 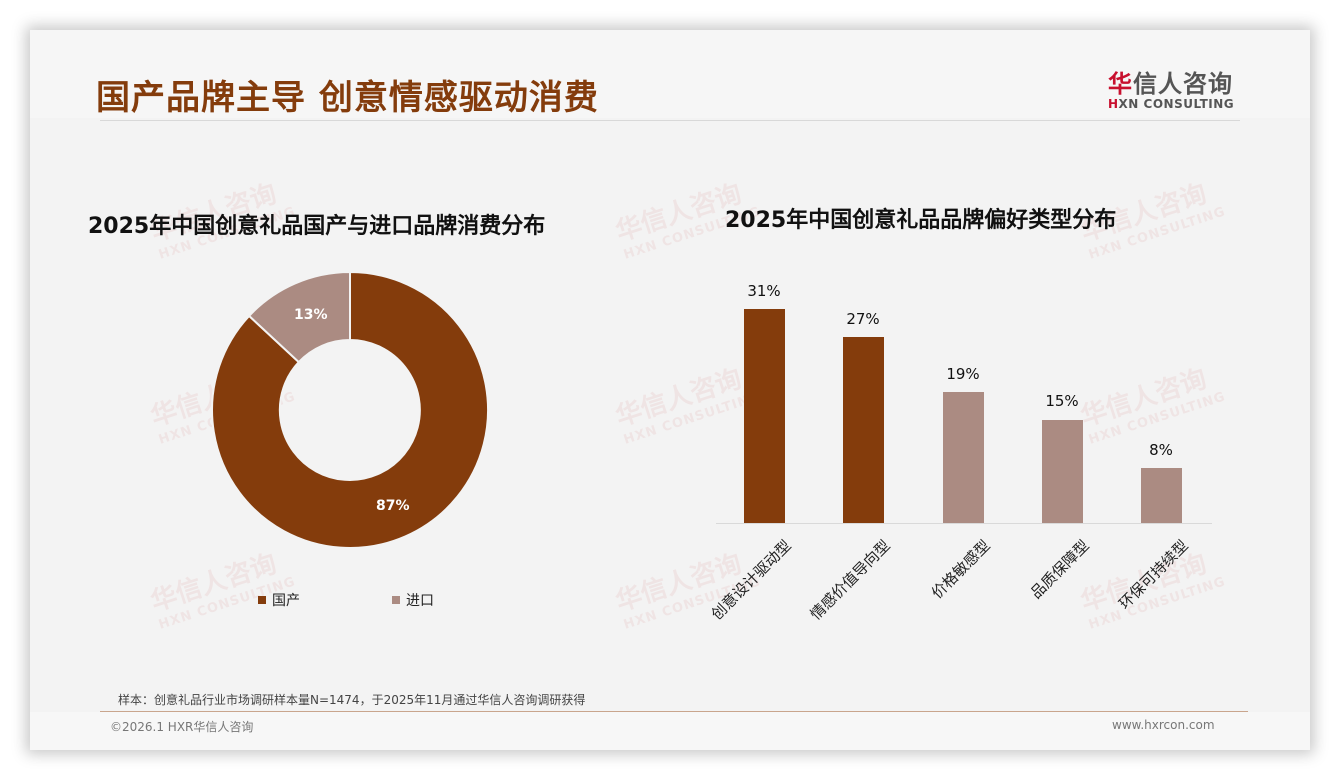 What do you see at coordinates (347, 98) in the screenshot?
I see `page-title: 国产品牌主导 创意情感驱动消费` at bounding box center [347, 98].